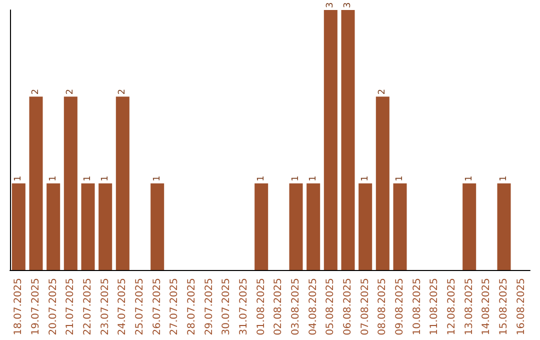 The image size is (540, 340). I want to click on x-tick-label: 25.07.2025, so click(140, 307).